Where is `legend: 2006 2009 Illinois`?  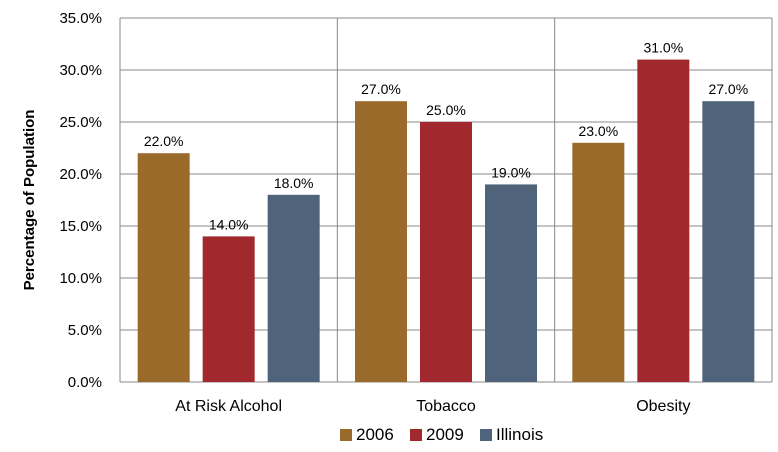
legend: 2006 2009 Illinois is located at coordinates (441, 434).